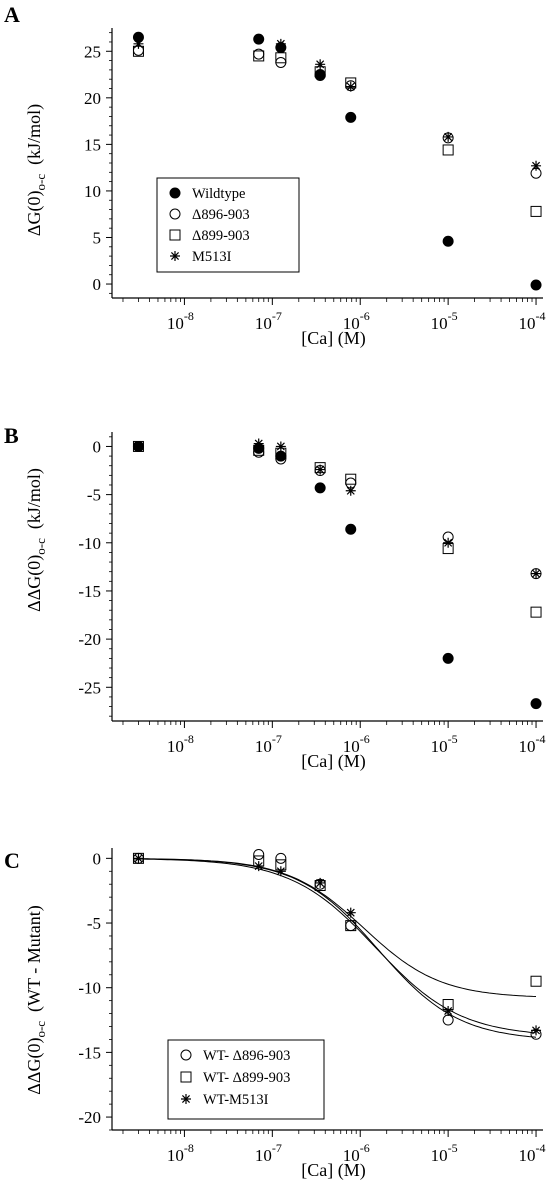  I want to click on y-tick-label: 5, so click(97, 237).